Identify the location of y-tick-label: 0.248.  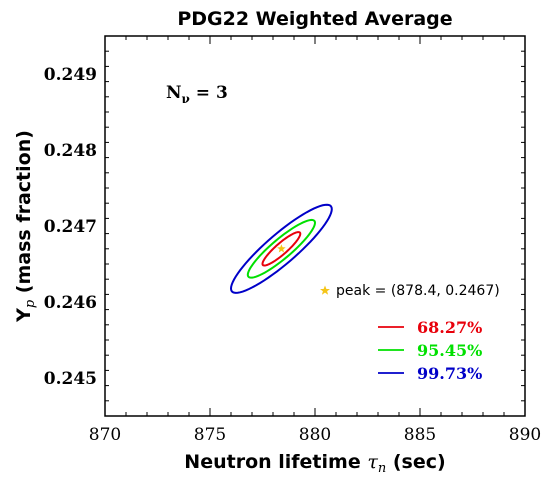
(70, 151).